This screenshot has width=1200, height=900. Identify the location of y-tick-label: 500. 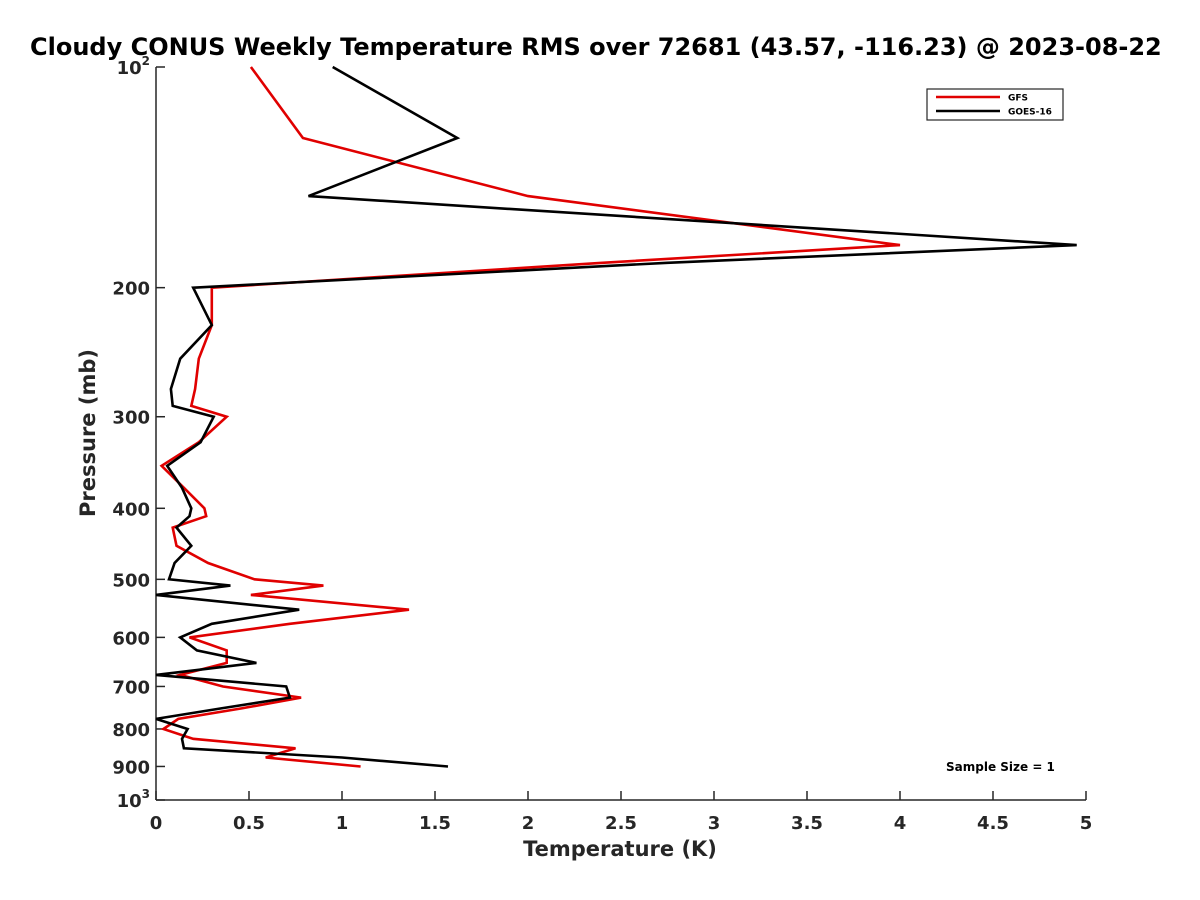
(131, 580).